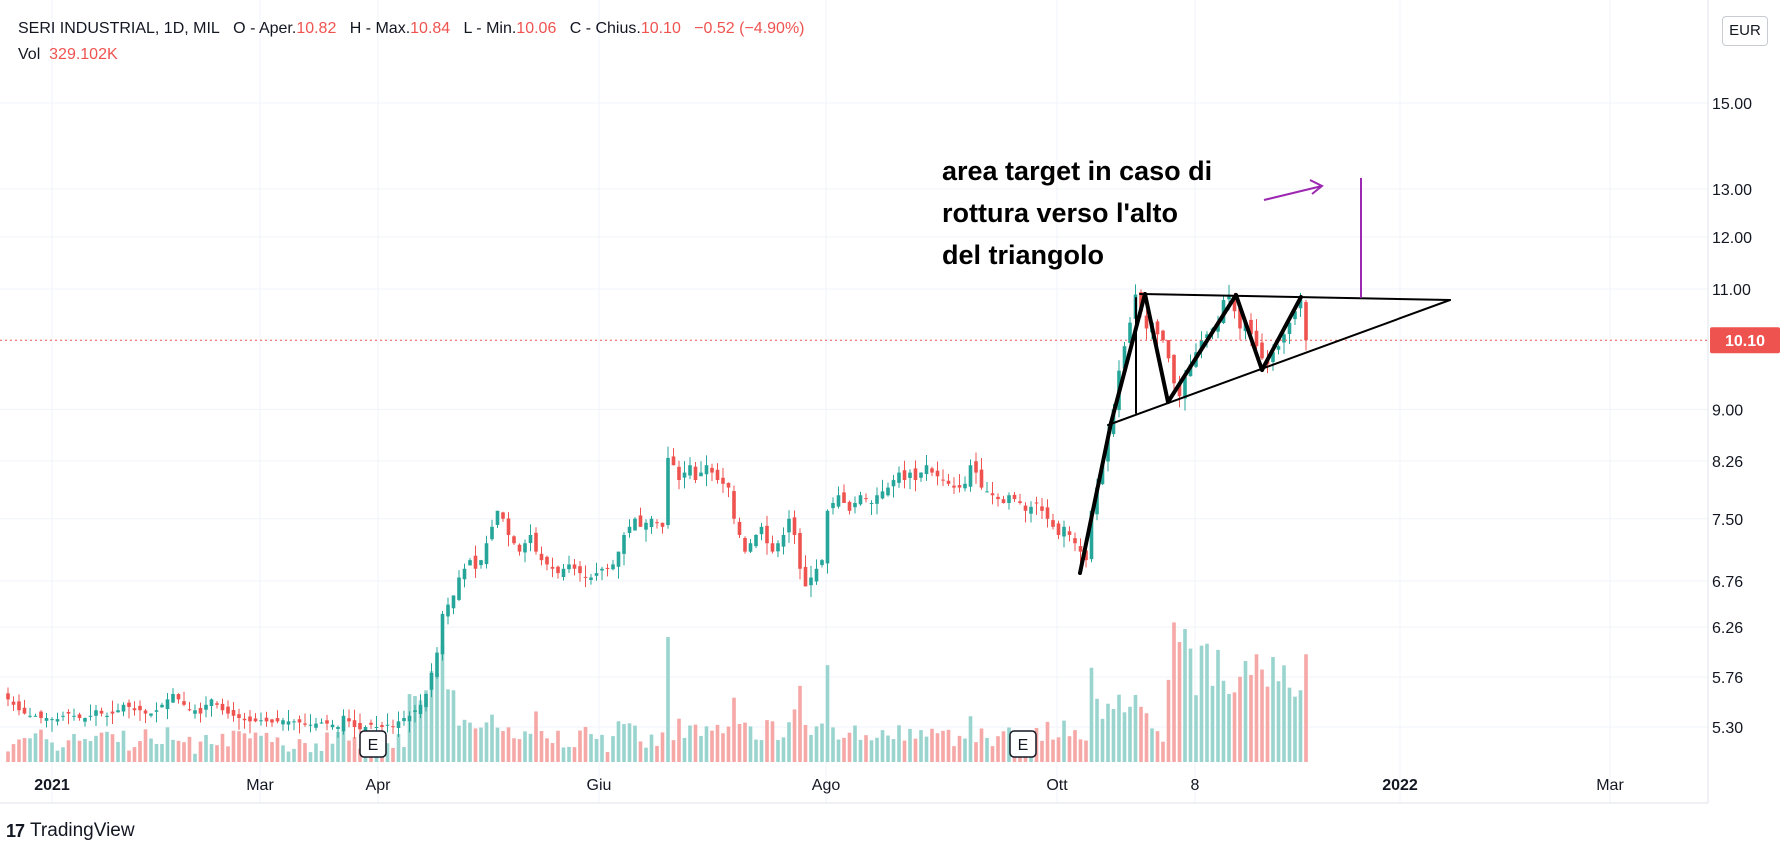 The height and width of the screenshot is (854, 1791). I want to click on earnings-marker-2: E, so click(1023, 744).